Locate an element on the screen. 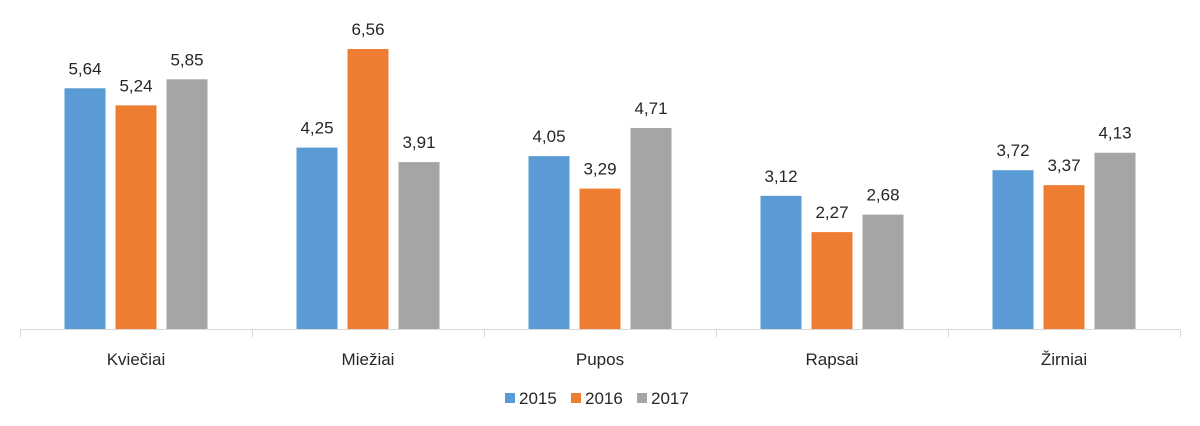  category-label: Rapsai is located at coordinates (832, 359).